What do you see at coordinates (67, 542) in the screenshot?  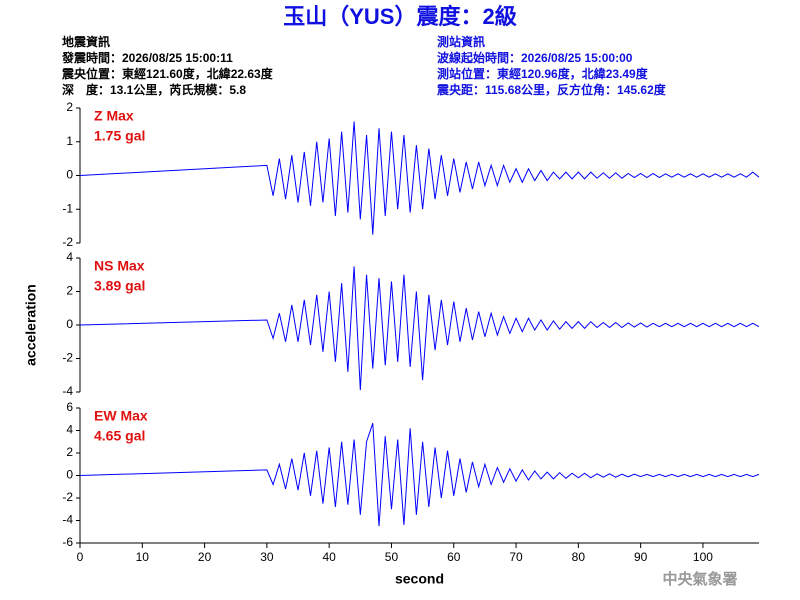 I see `y-tick-label: -6` at bounding box center [67, 542].